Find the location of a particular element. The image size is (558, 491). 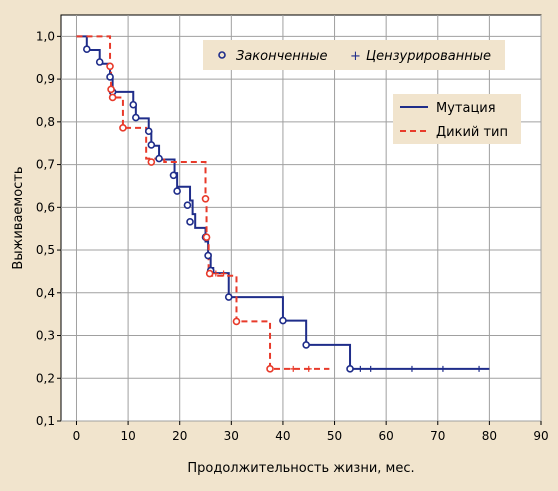

line-legend-box is located at coordinates (457, 119).